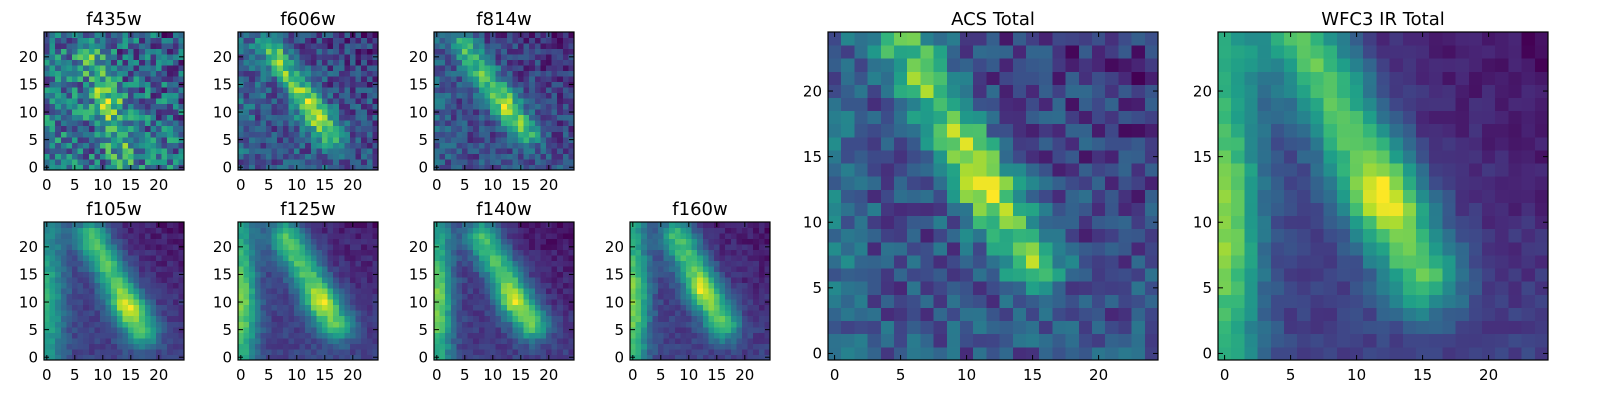  I want to click on x-tick-label: 15, so click(324, 185).